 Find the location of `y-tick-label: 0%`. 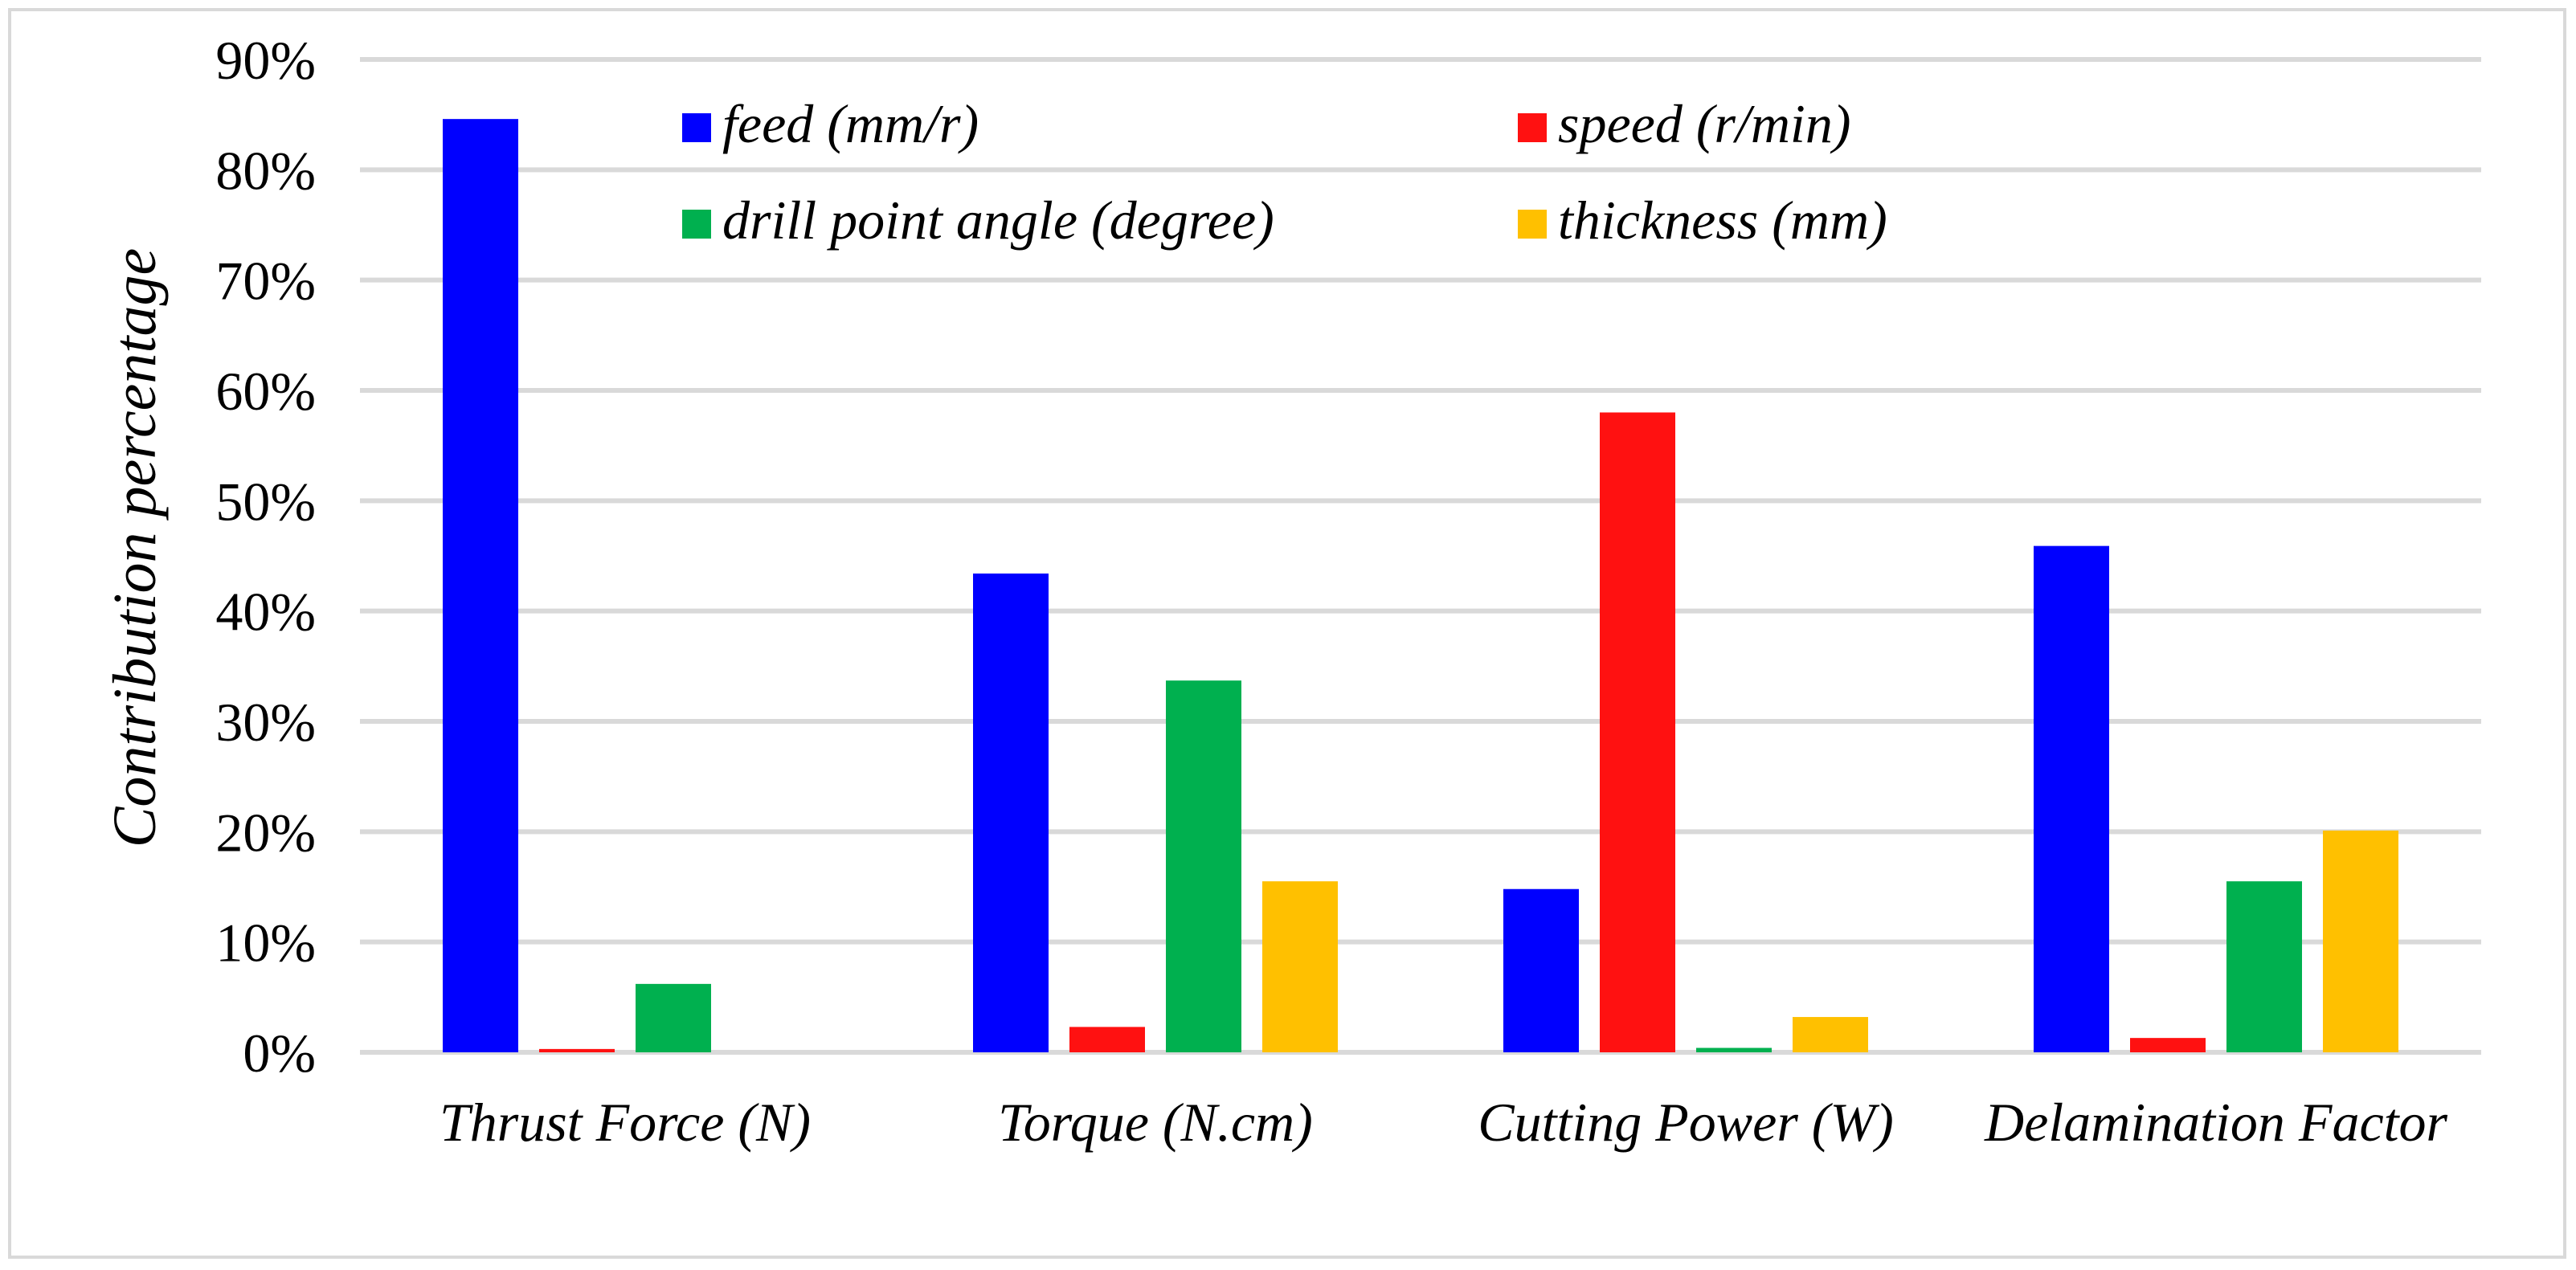

y-tick-label: 0% is located at coordinates (279, 1053).